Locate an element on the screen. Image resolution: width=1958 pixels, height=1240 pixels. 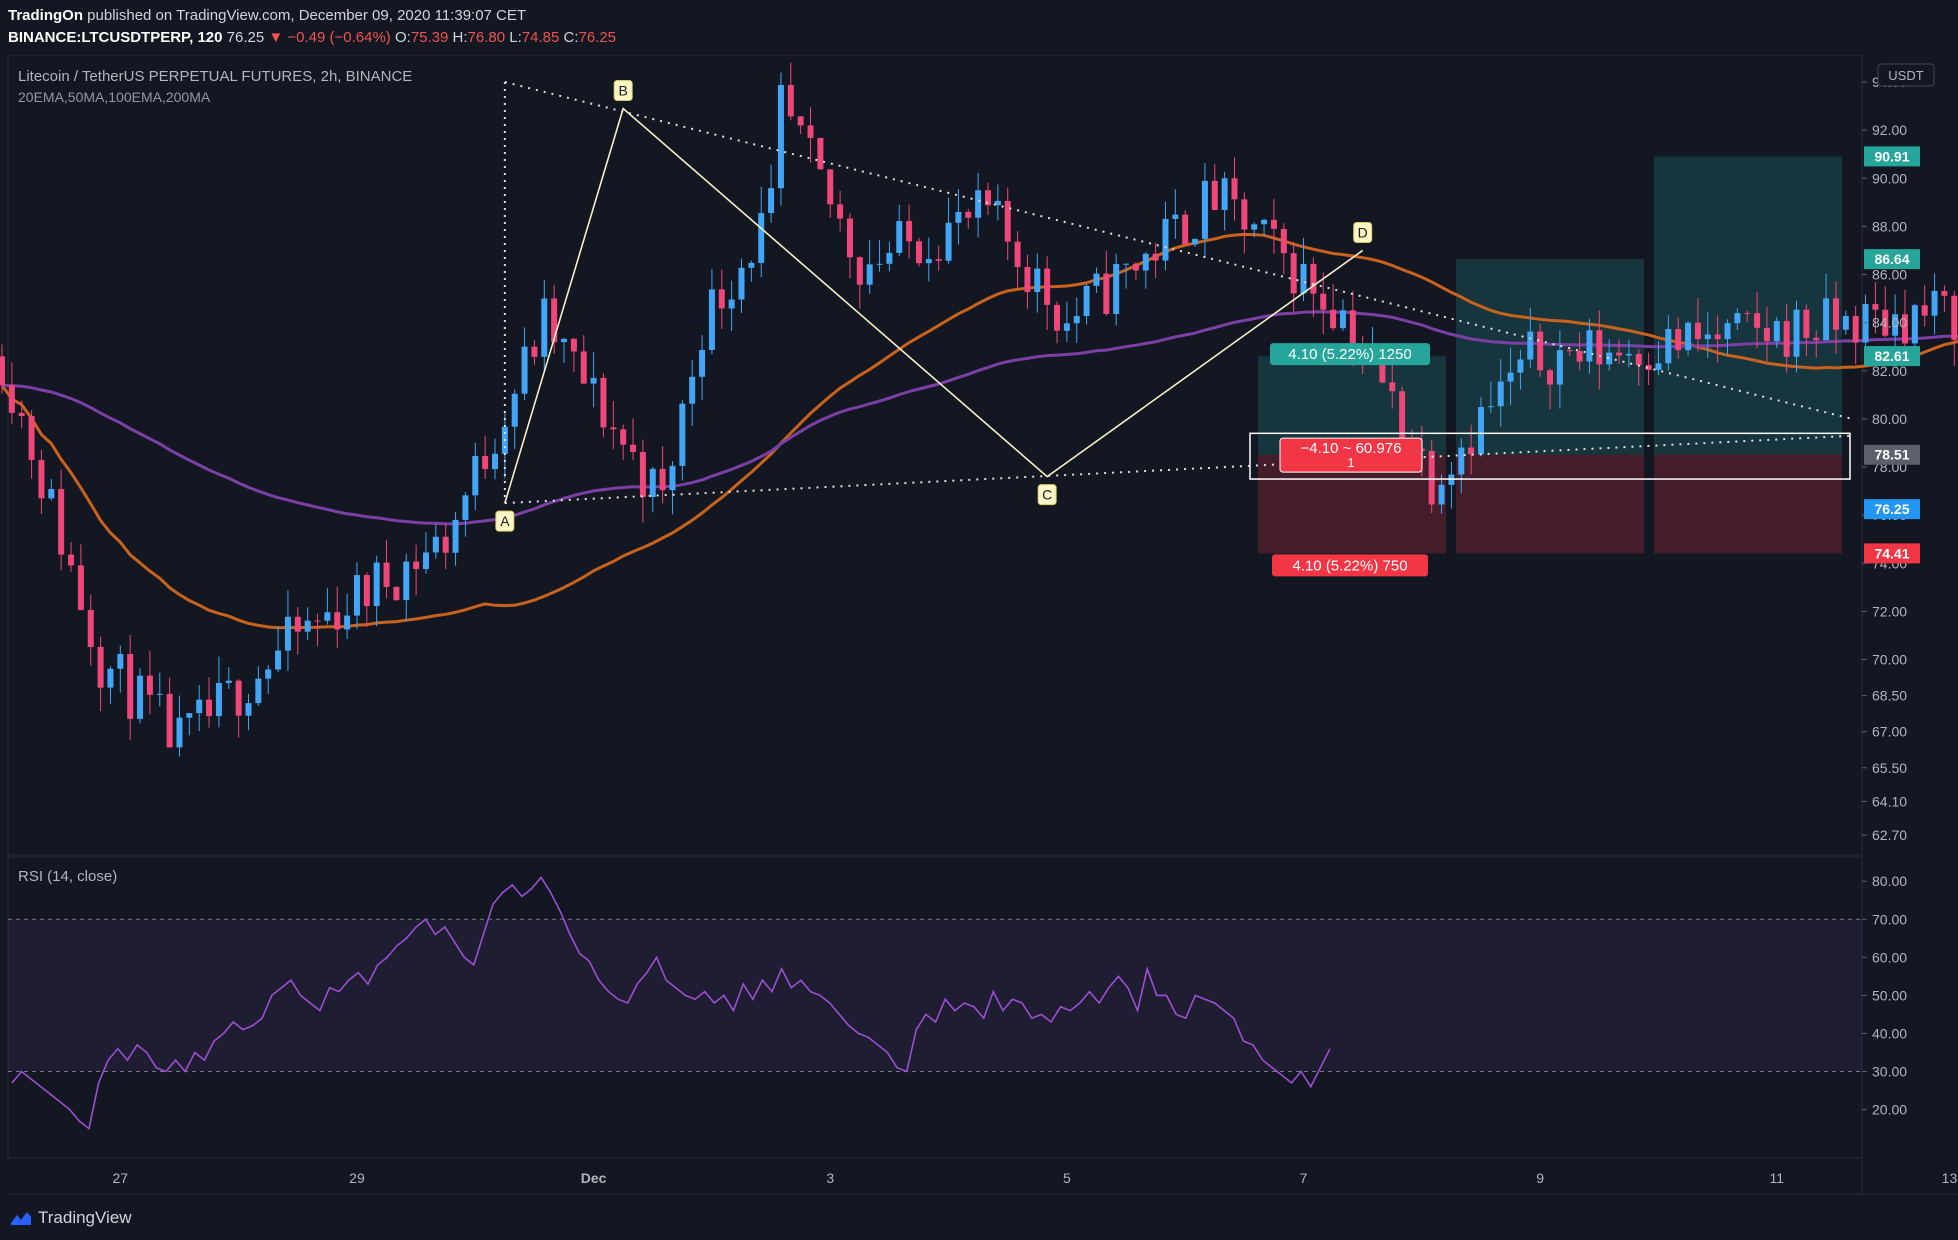
position-label-box is located at coordinates (1351, 455).